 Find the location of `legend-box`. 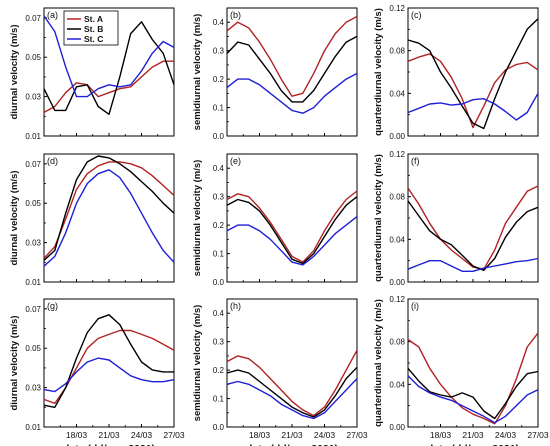

legend-box is located at coordinates (91, 28).